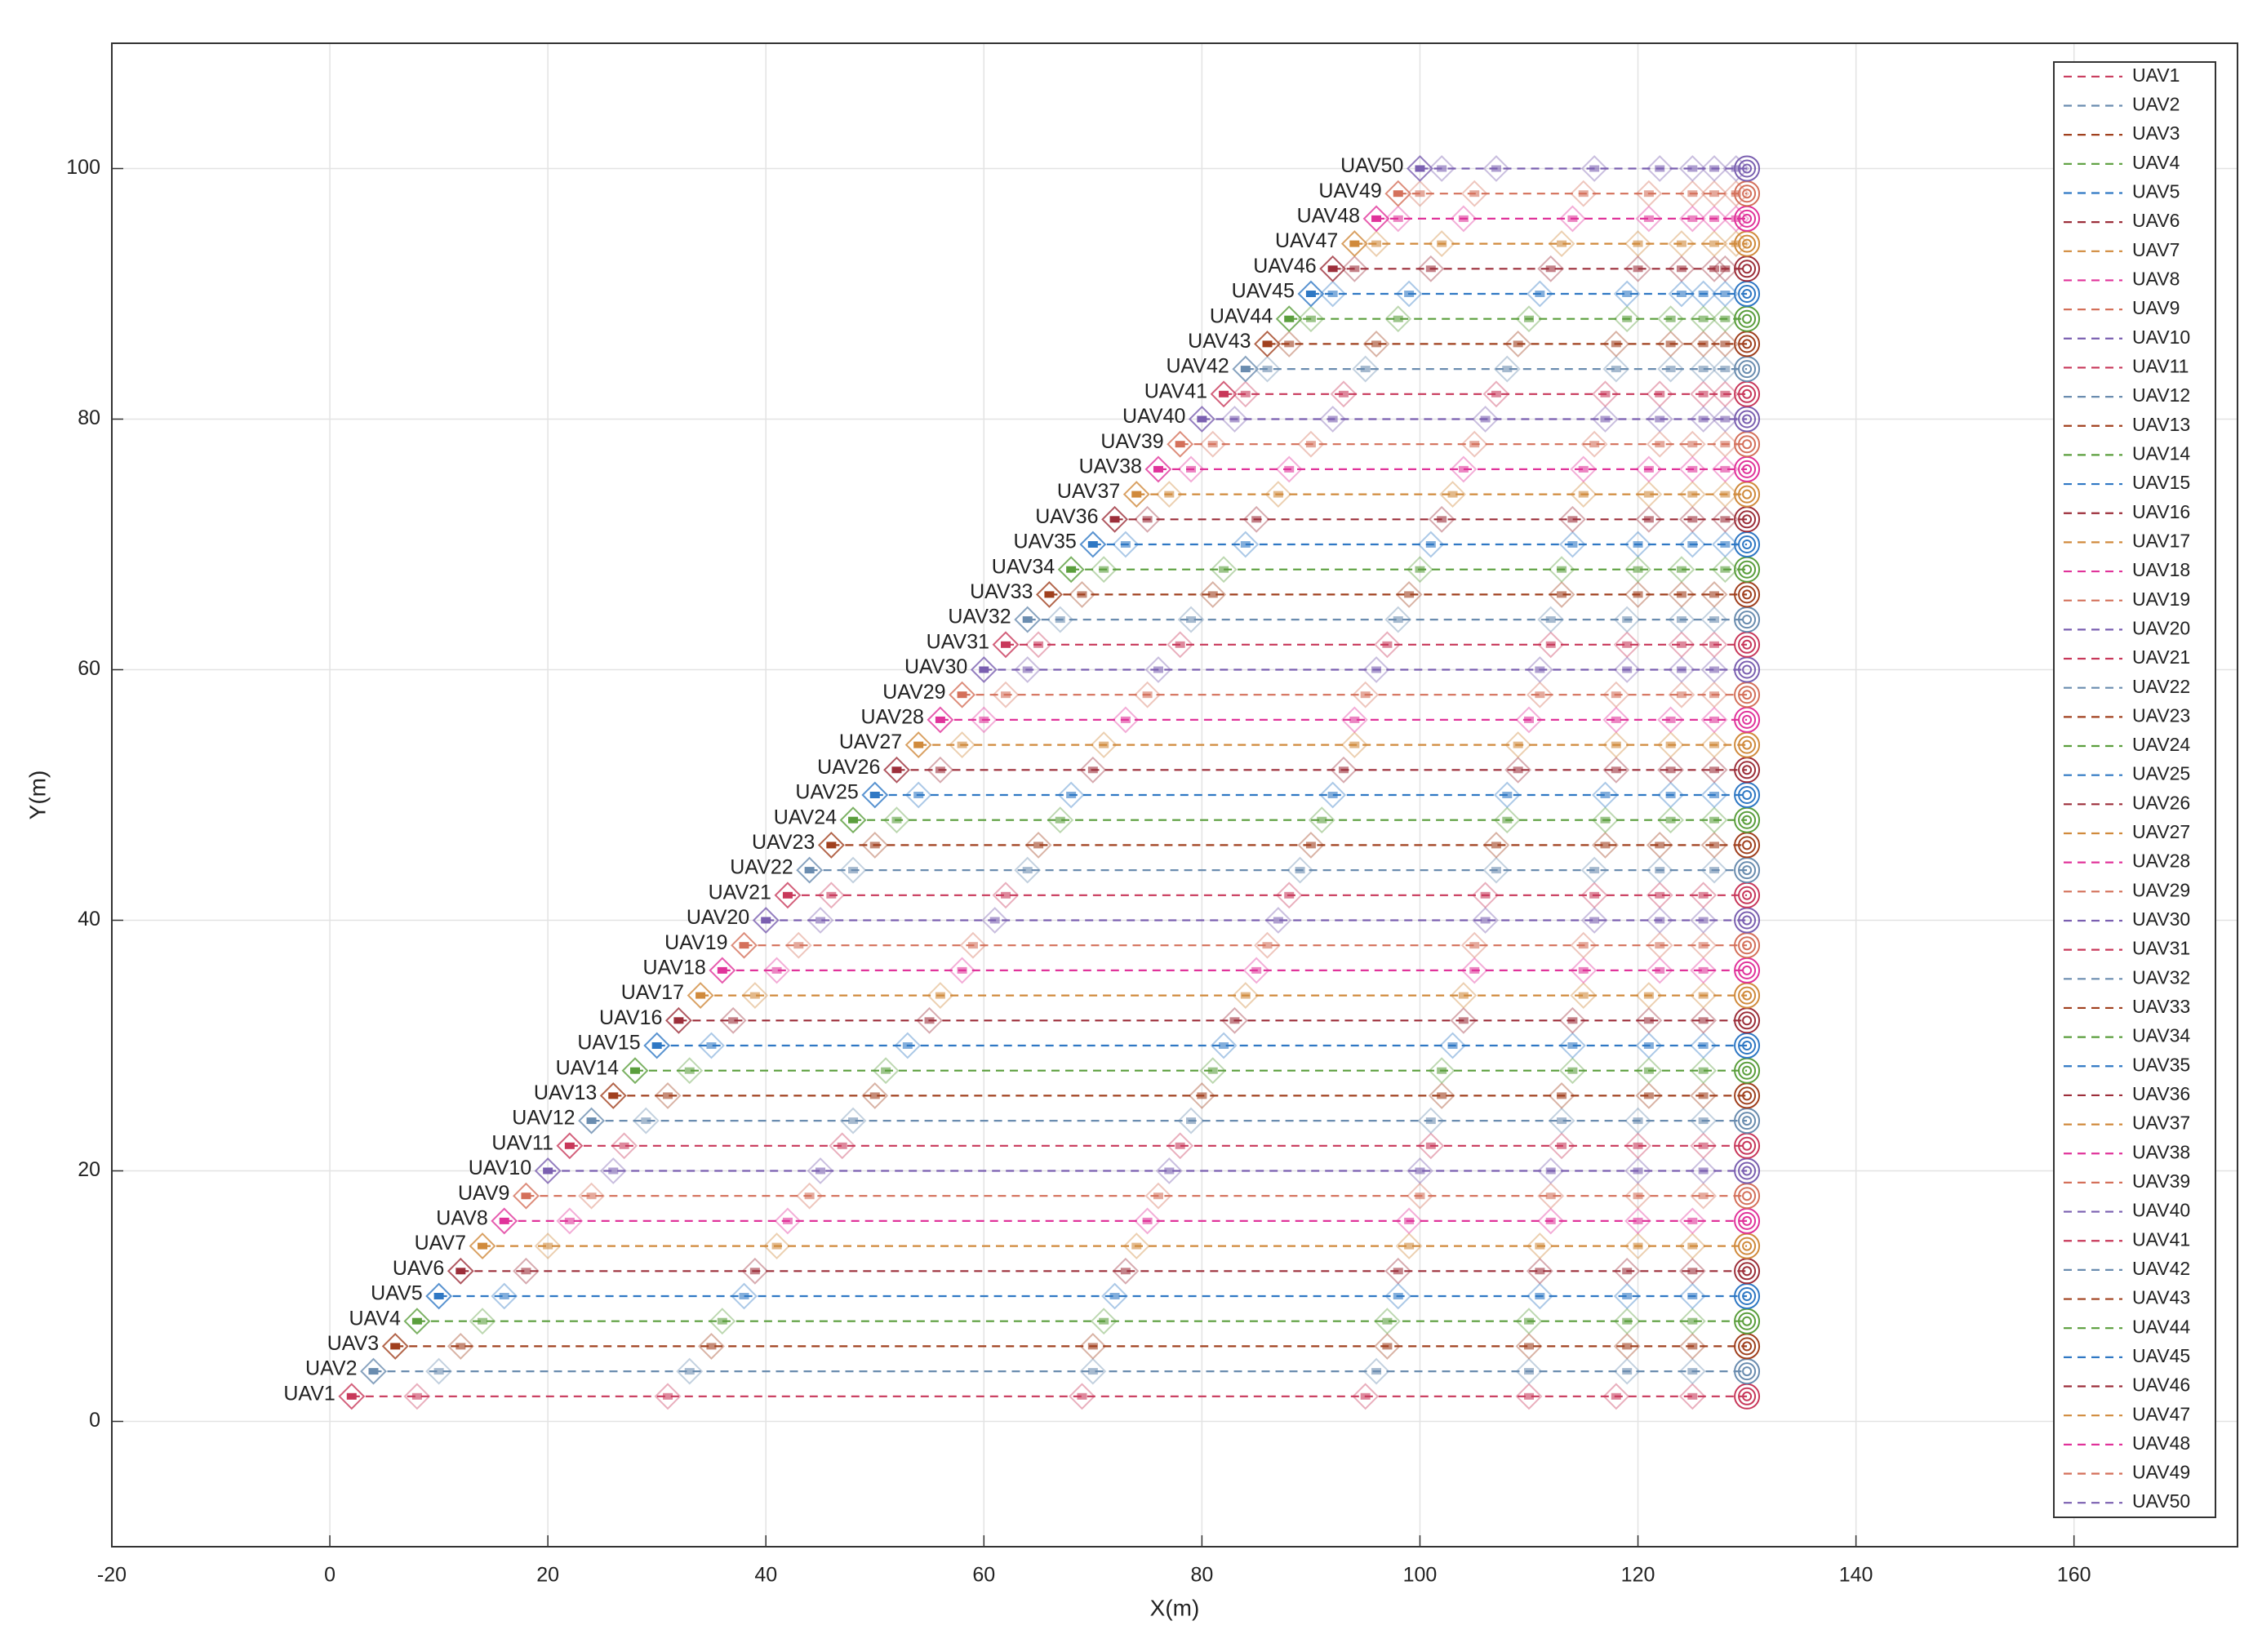 Image resolution: width=2262 pixels, height=1652 pixels. What do you see at coordinates (1175, 1607) in the screenshot?
I see `x-axis-label: X(m)` at bounding box center [1175, 1607].